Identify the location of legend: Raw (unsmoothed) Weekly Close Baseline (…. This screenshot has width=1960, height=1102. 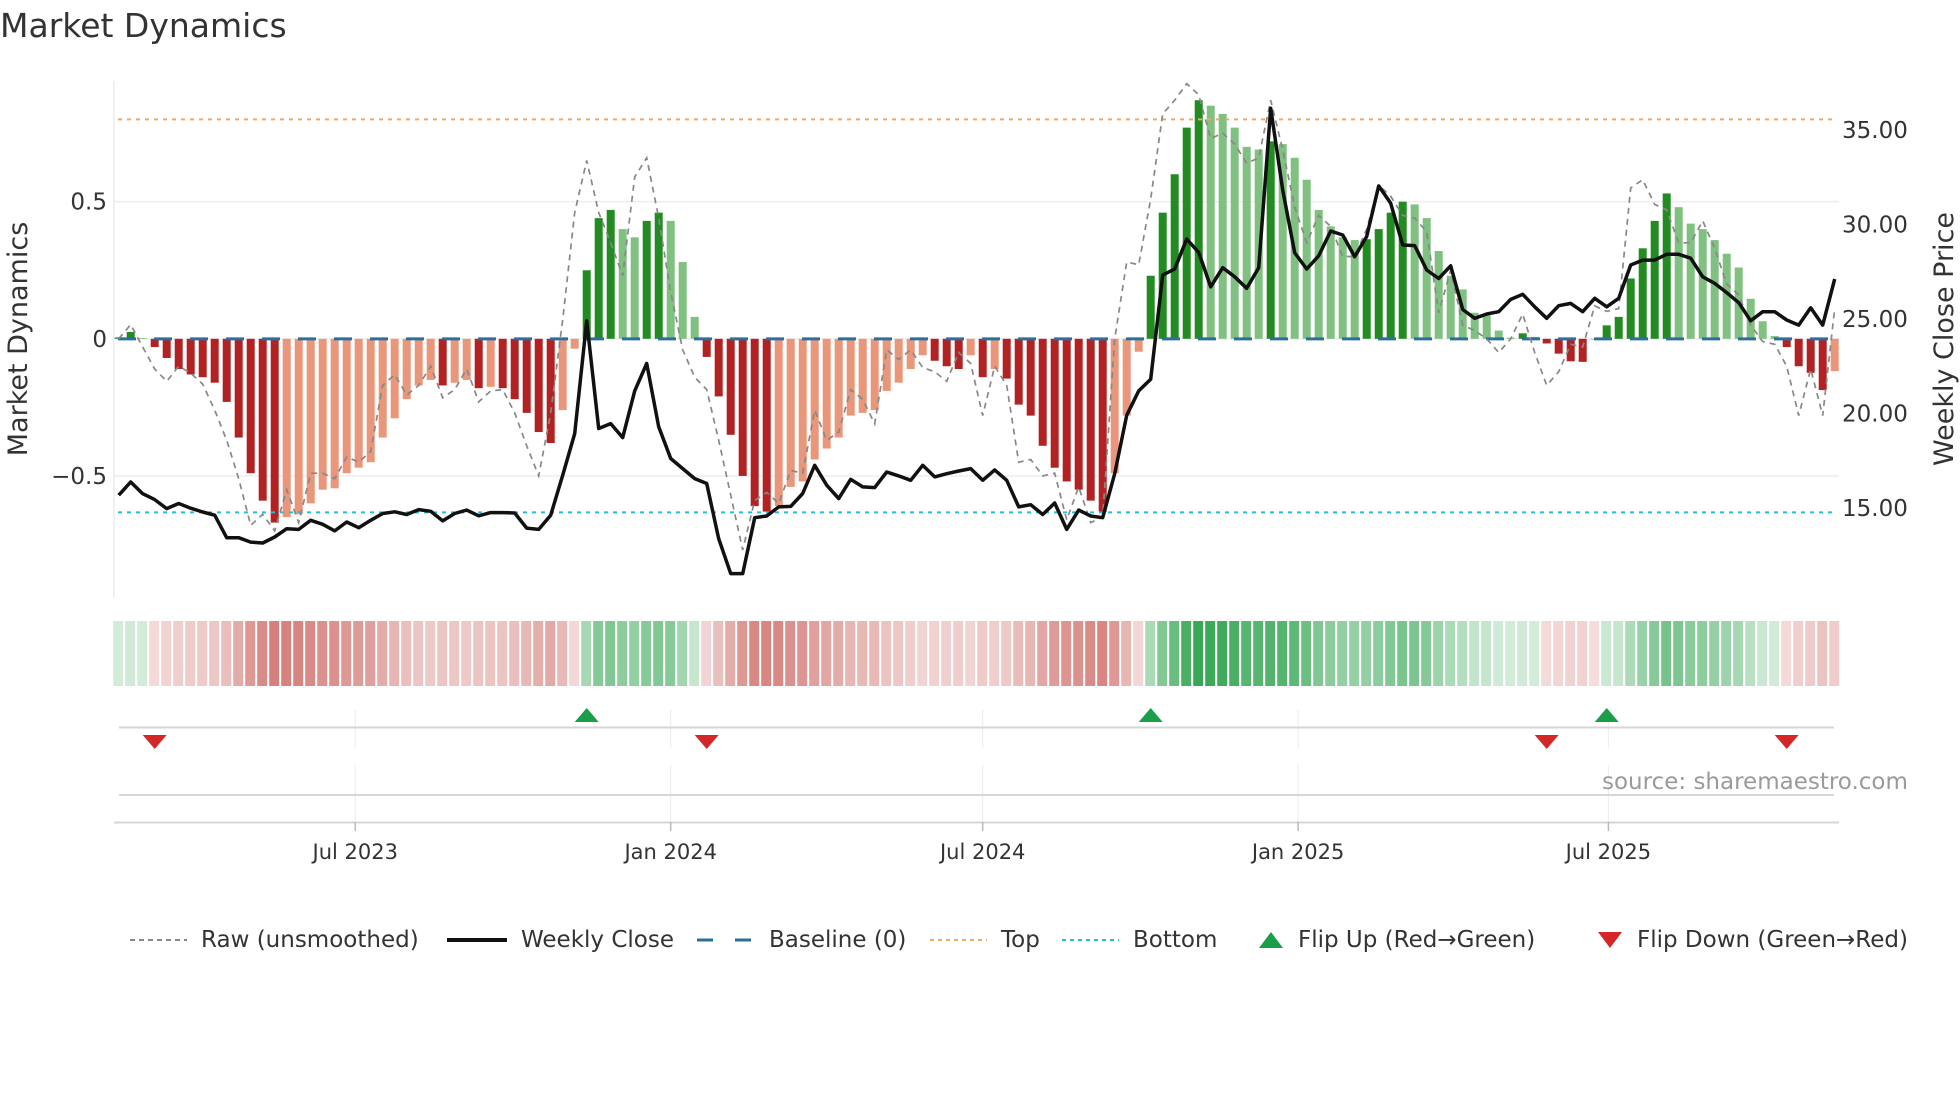
(980, 940).